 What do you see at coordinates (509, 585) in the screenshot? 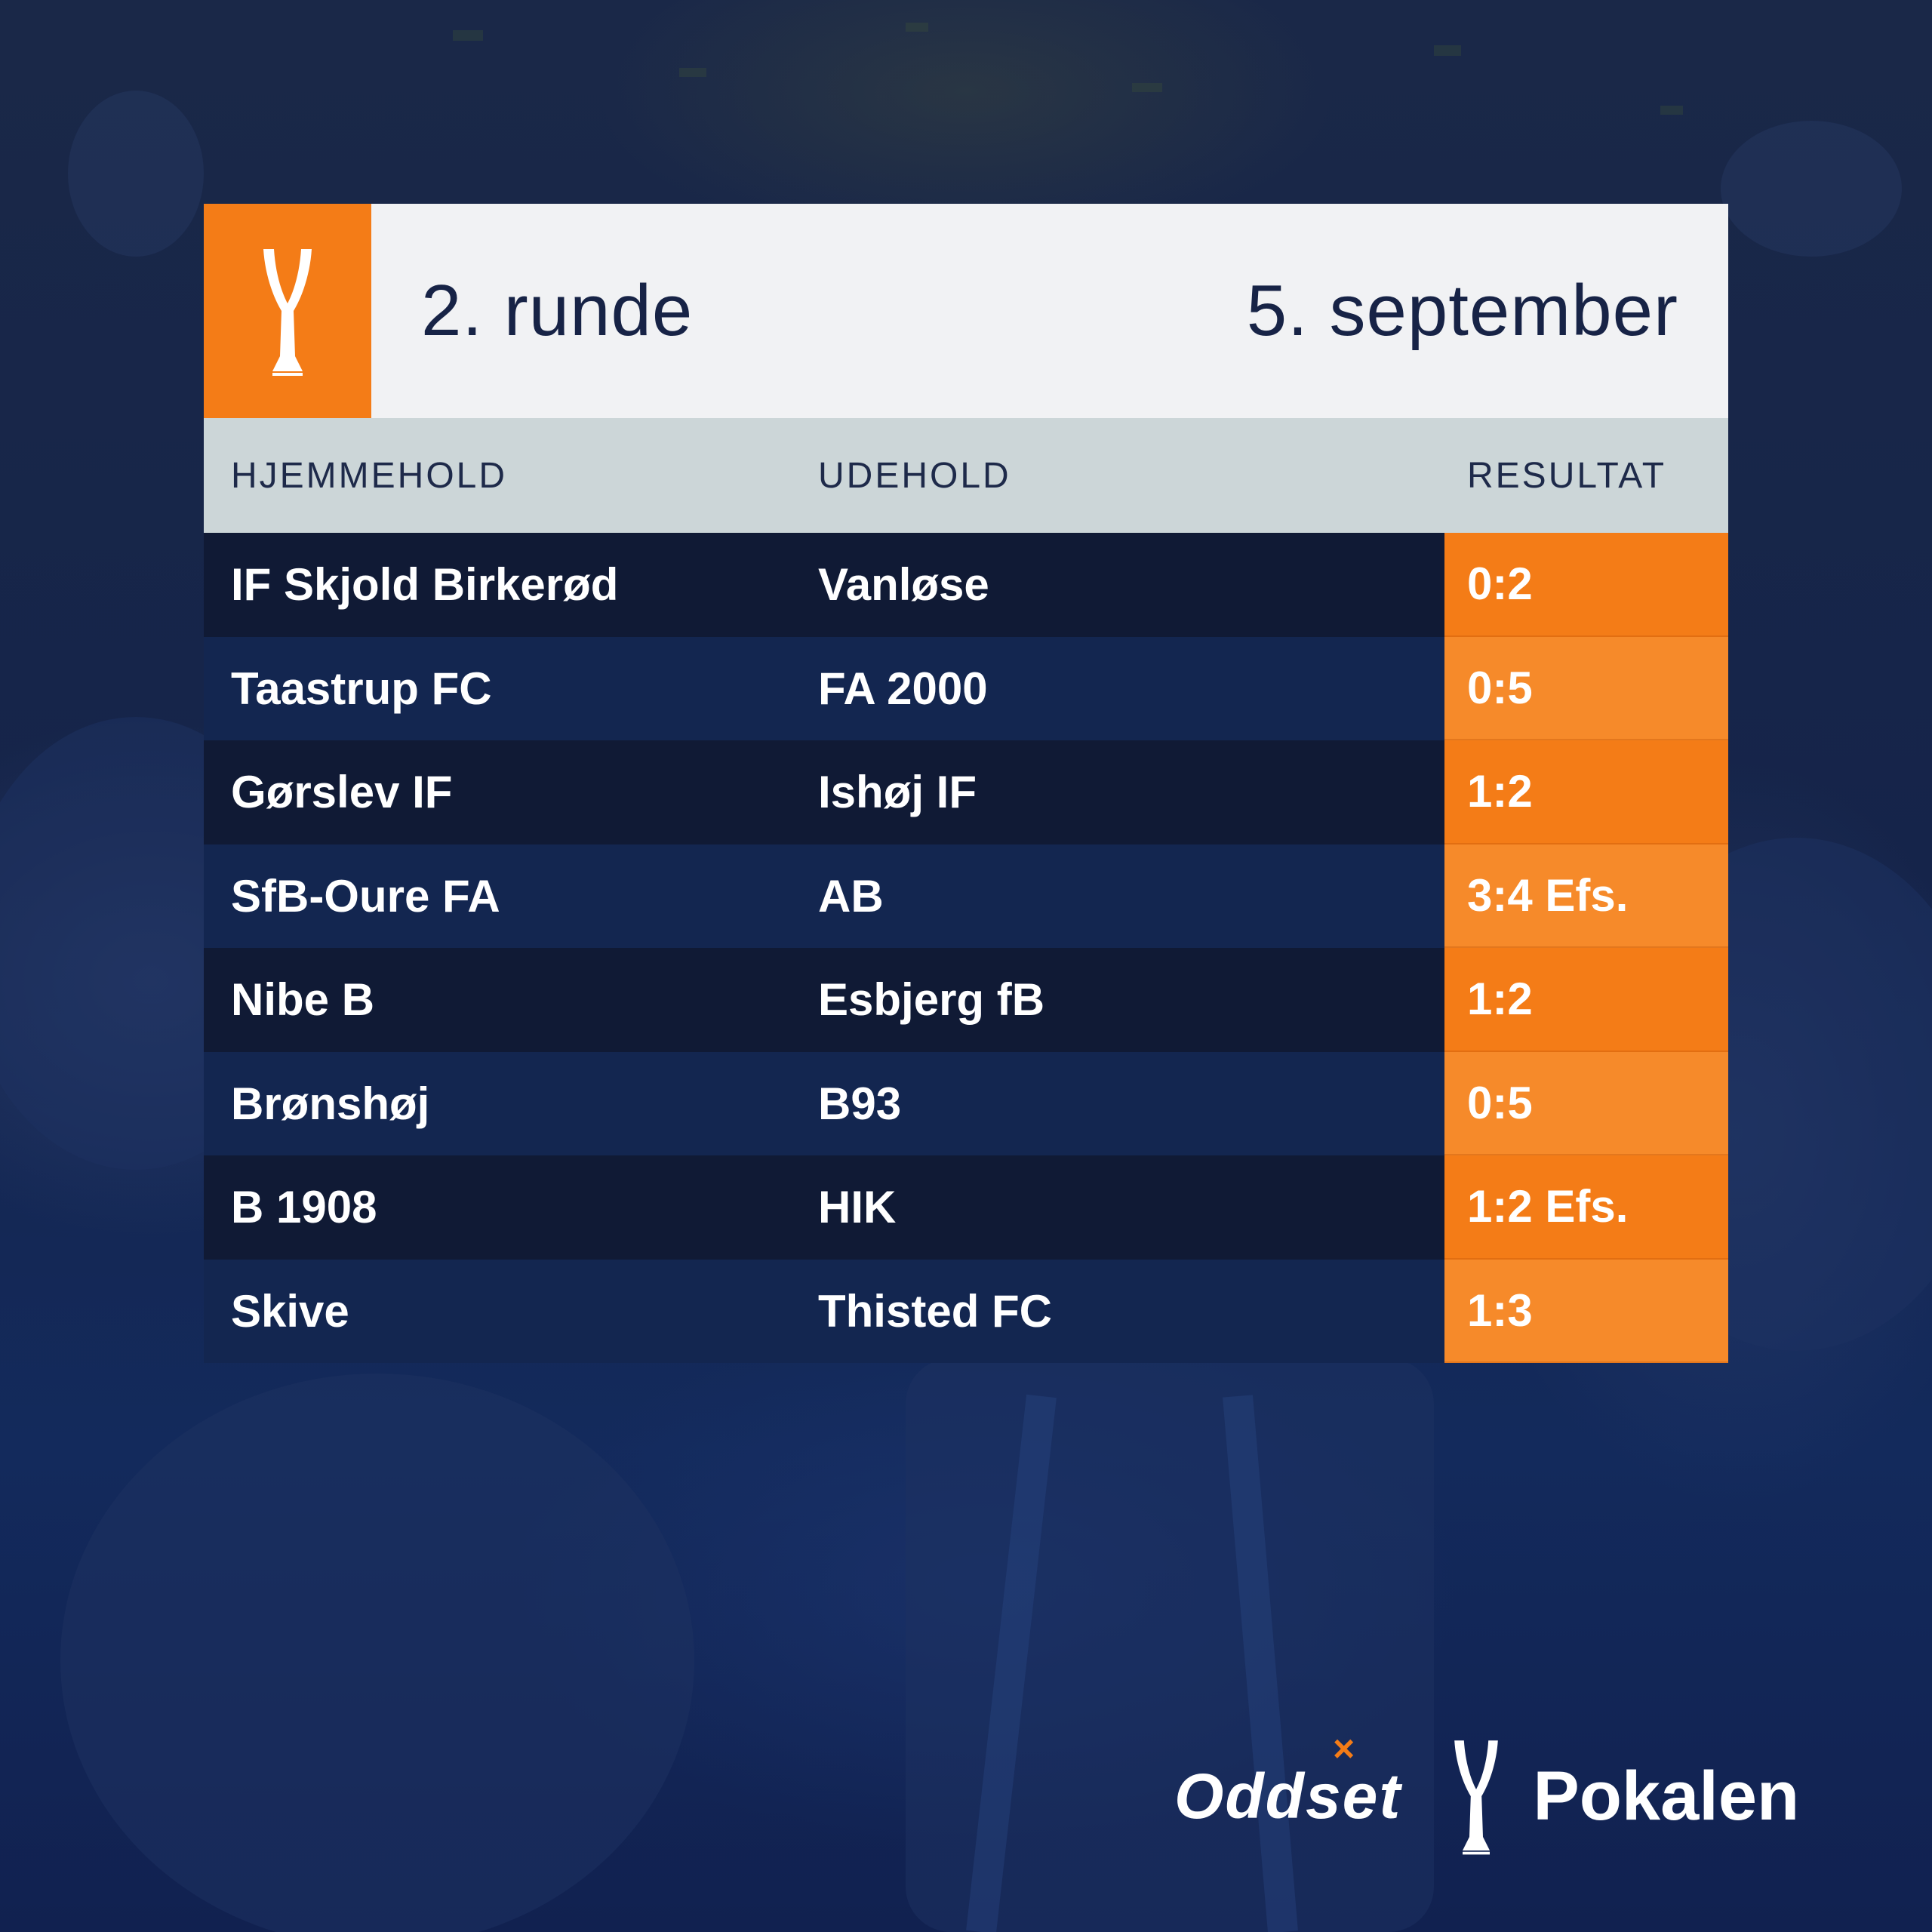
I see `home-team: IF Skjold Birkerød` at bounding box center [509, 585].